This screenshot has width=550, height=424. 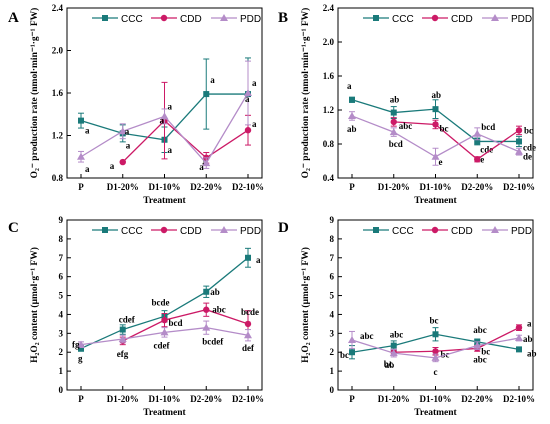 What do you see at coordinates (458, 344) in the screenshot?
I see `panel-d-series-cdd: bc bc bc a` at bounding box center [458, 344].